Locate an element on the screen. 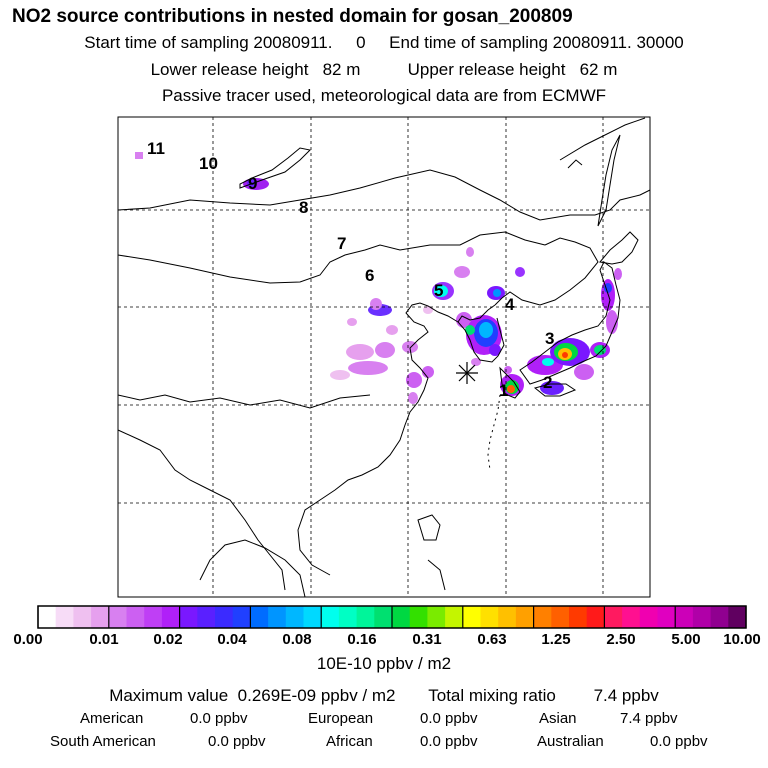 This screenshot has height=768, width=768. point-label: 8 is located at coordinates (303, 207).